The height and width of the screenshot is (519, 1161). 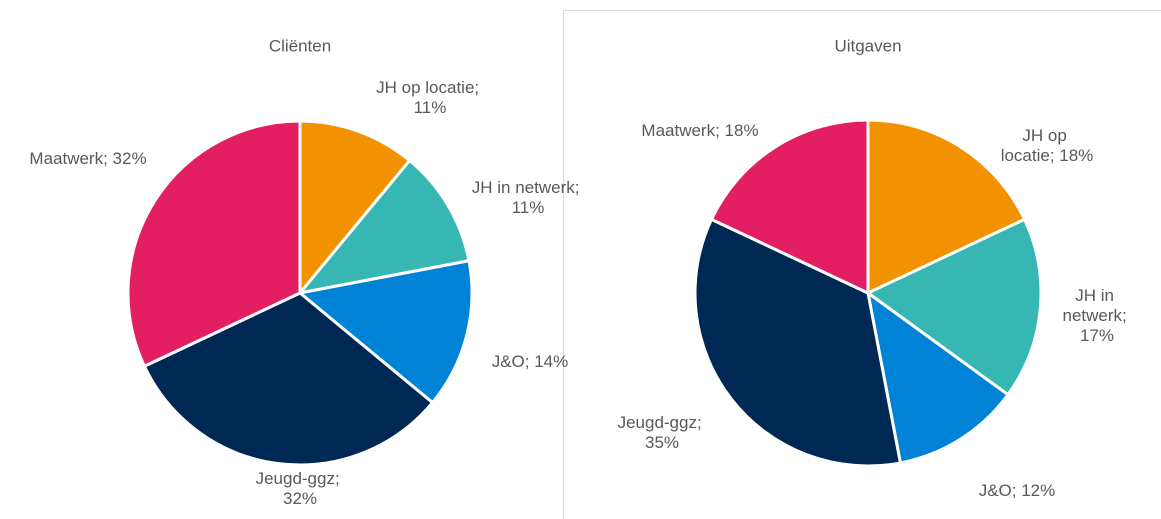 I want to click on chart-title: Cliënten, so click(x=300, y=45).